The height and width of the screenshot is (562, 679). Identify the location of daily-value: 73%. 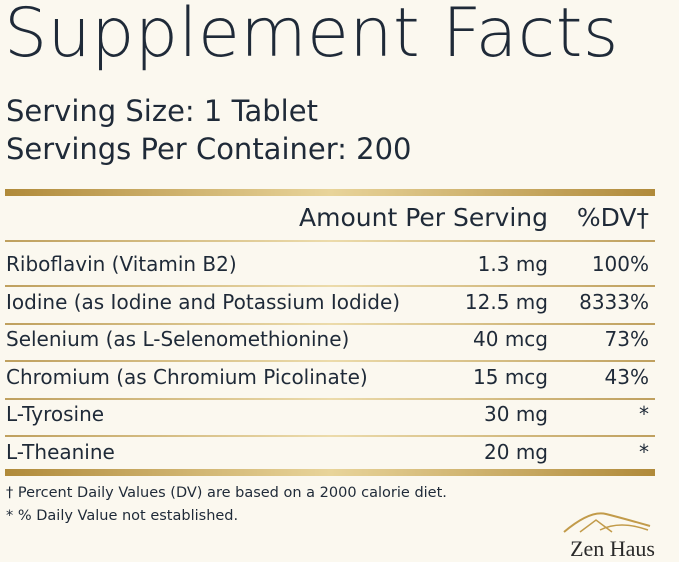
(626, 339).